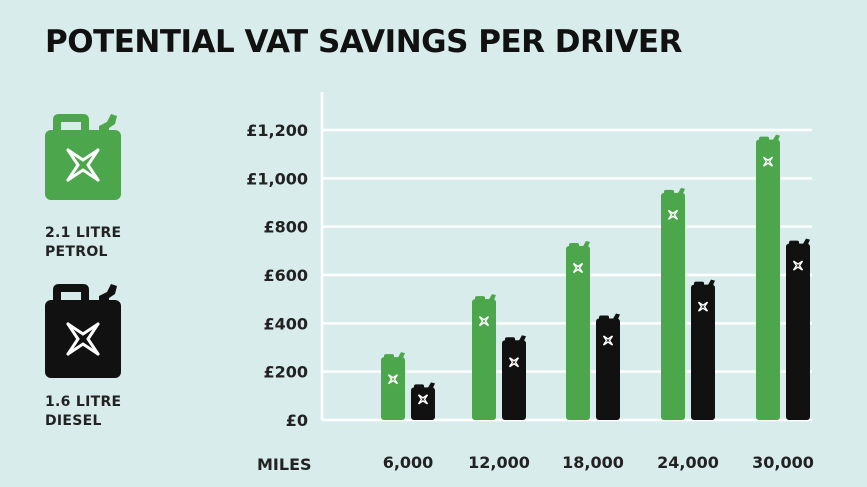 The image size is (867, 487). Describe the element at coordinates (593, 462) in the screenshot. I see `x-tick-label: 18,000` at that location.